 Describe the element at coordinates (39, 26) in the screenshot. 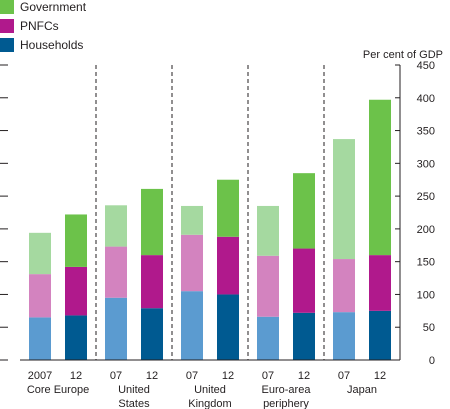

I see `legend-label-pnfcs: PNFCs` at that location.